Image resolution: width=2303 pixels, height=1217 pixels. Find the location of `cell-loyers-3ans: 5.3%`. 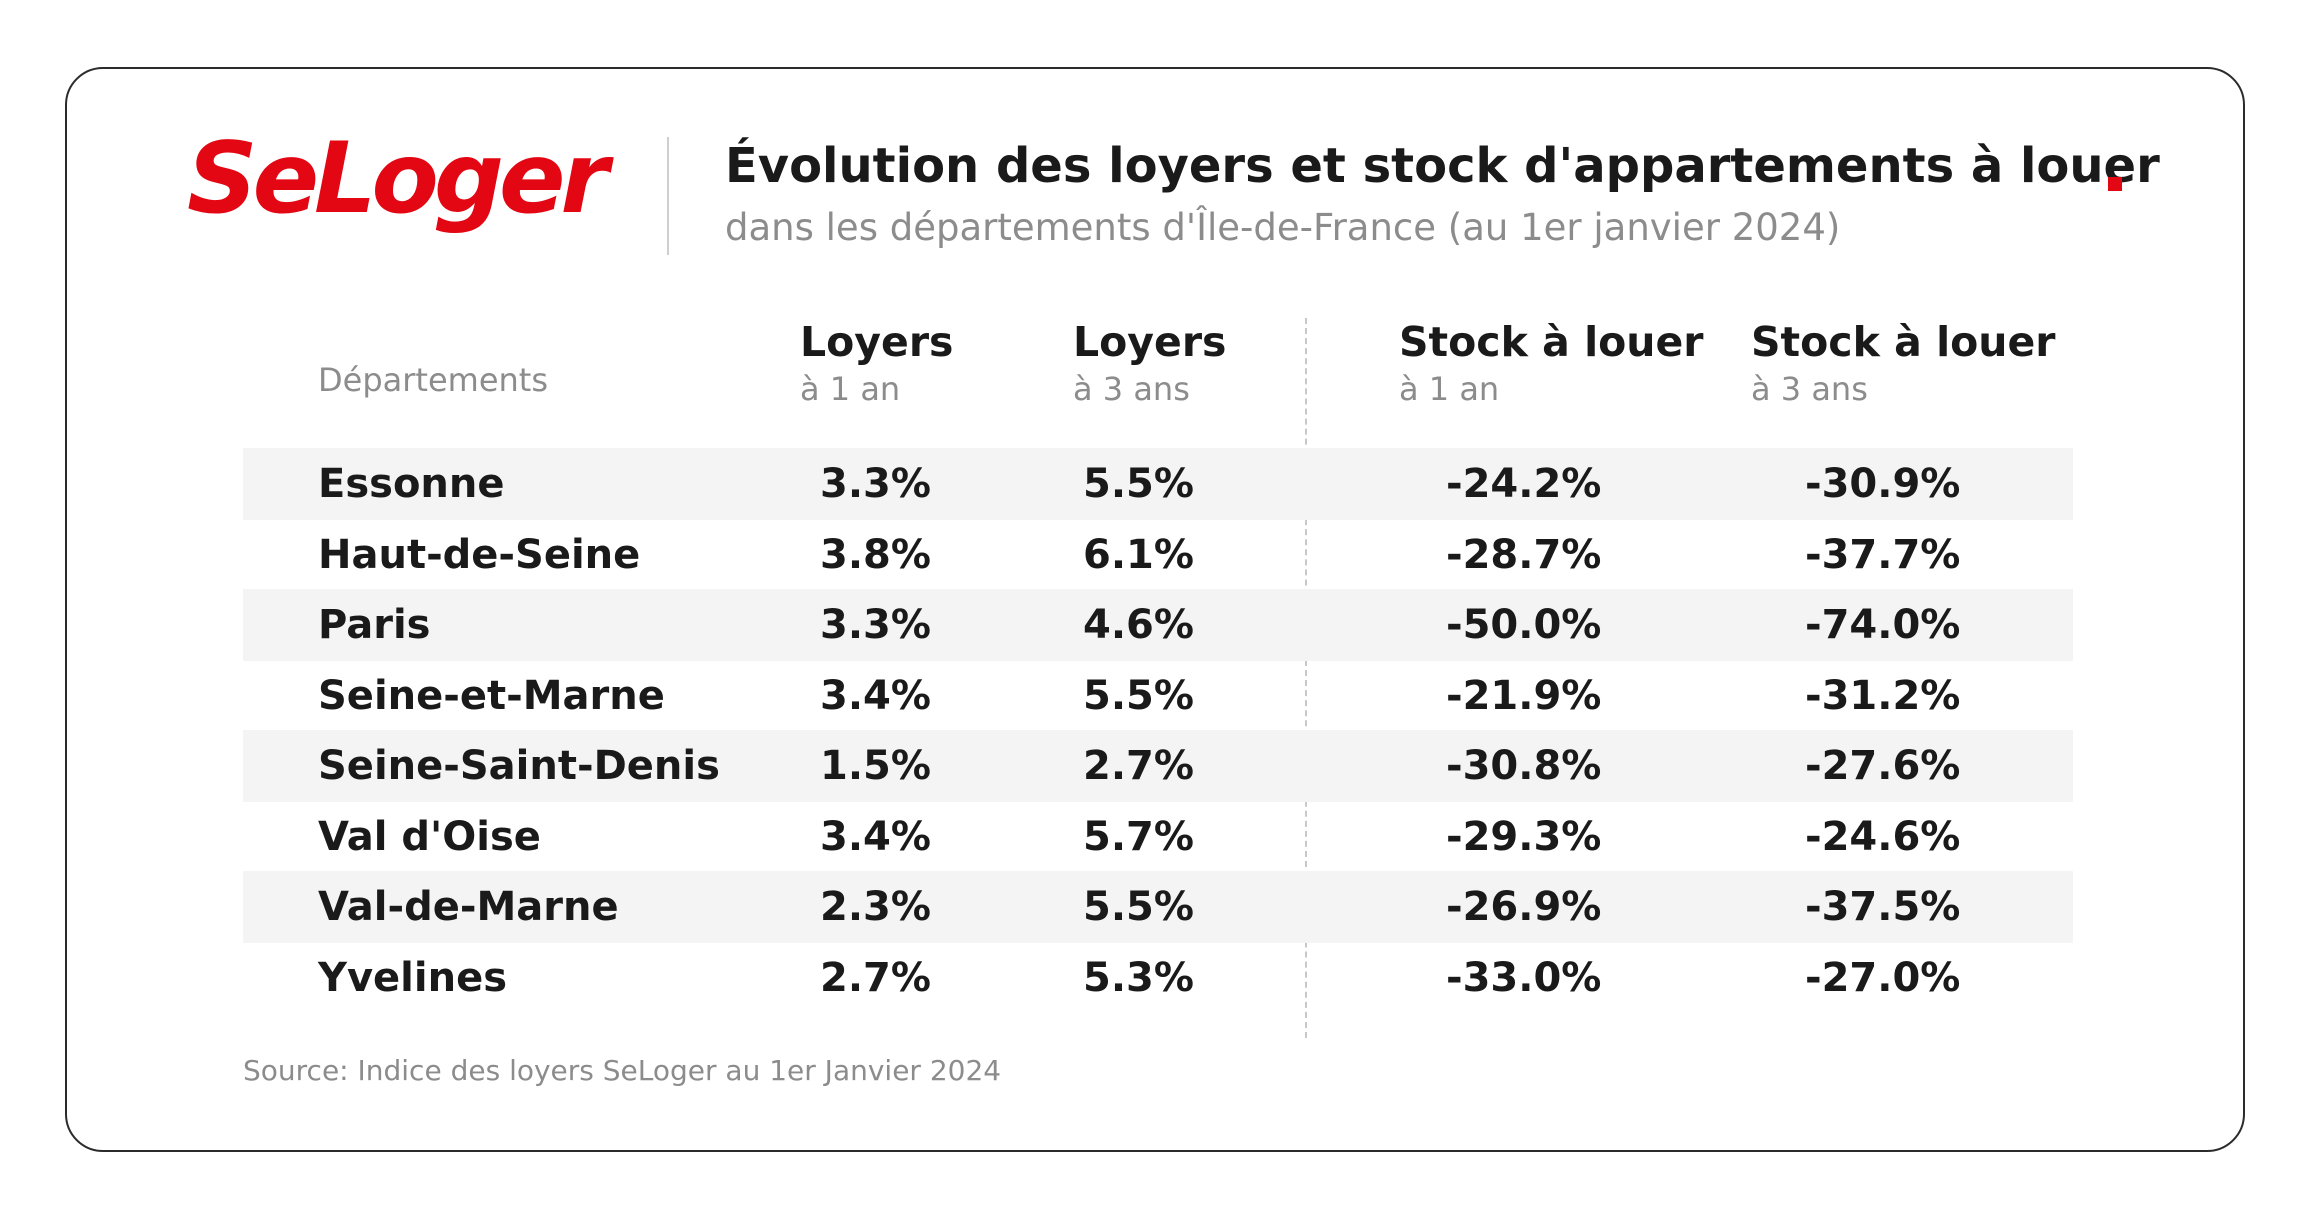

cell-loyers-3ans: 5.3% is located at coordinates (1138, 977).